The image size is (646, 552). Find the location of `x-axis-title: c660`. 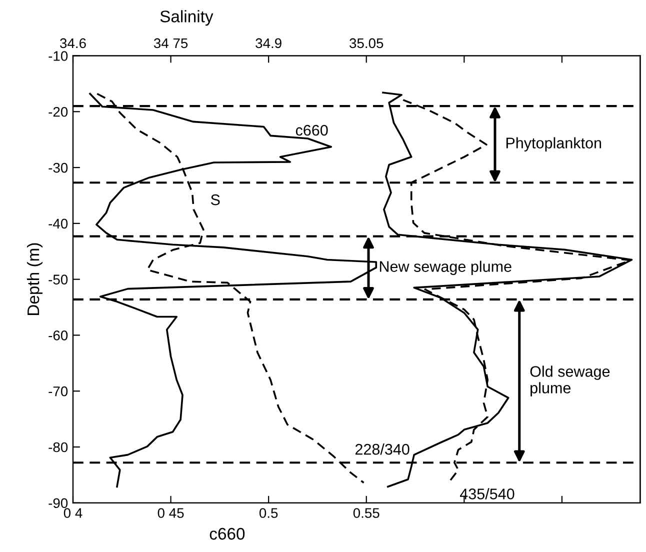

x-axis-title: c660 is located at coordinates (227, 534).